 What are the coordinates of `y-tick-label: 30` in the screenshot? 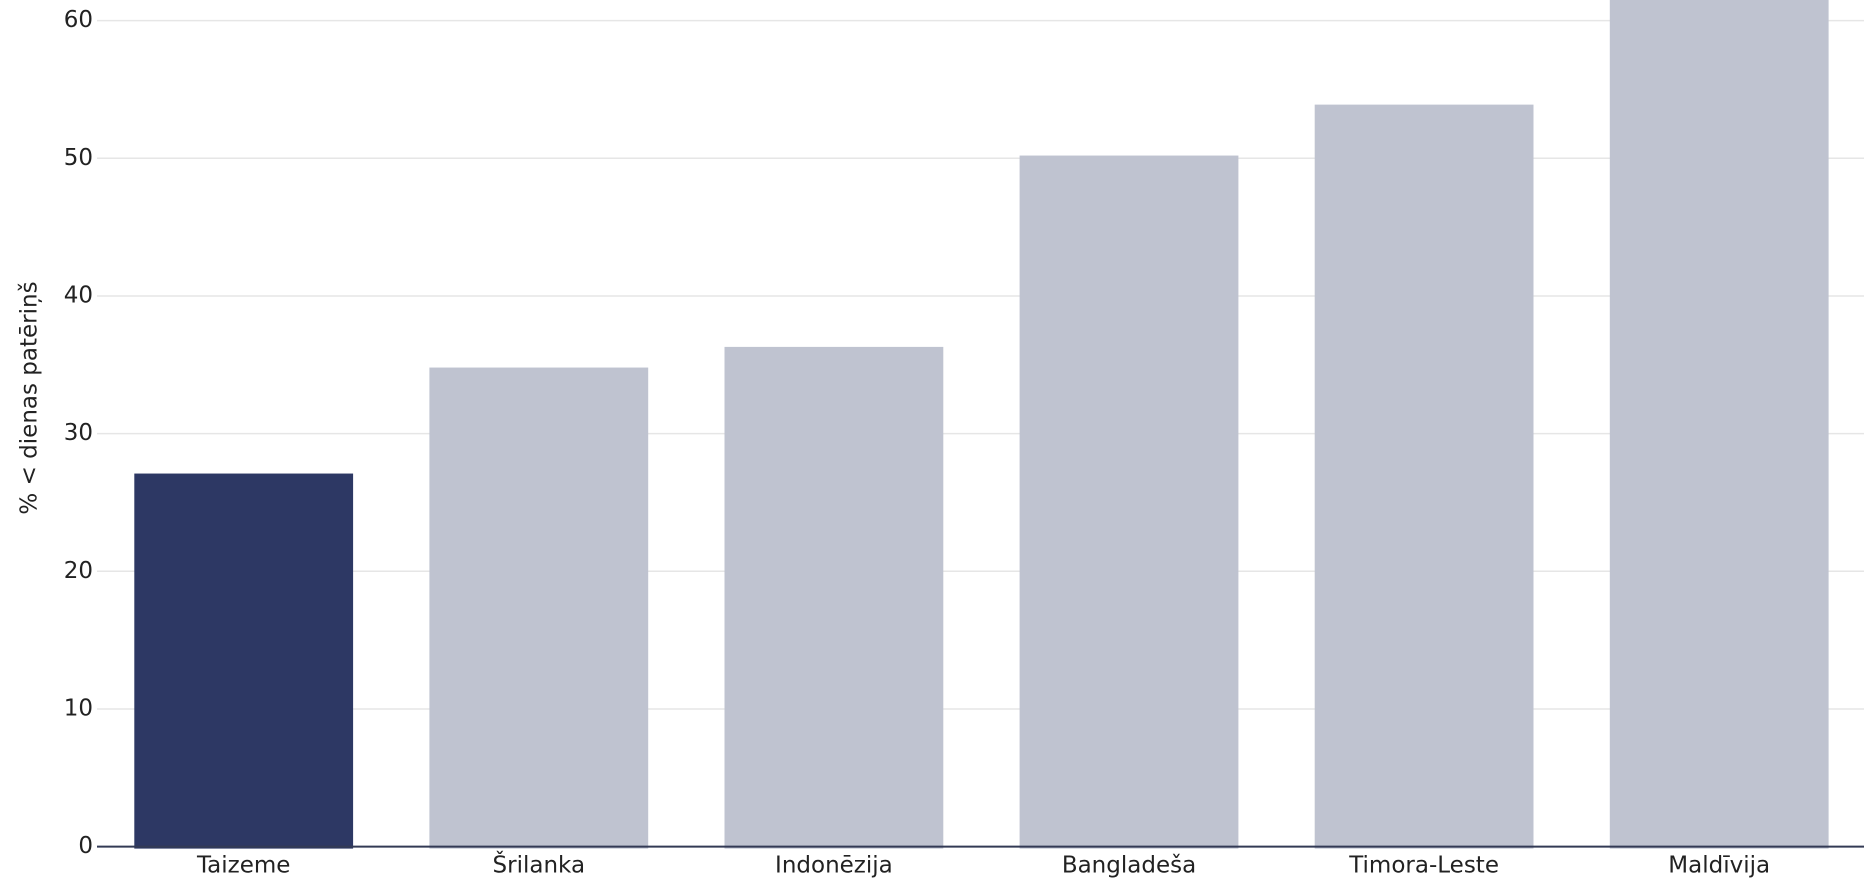 It's located at (78, 433).